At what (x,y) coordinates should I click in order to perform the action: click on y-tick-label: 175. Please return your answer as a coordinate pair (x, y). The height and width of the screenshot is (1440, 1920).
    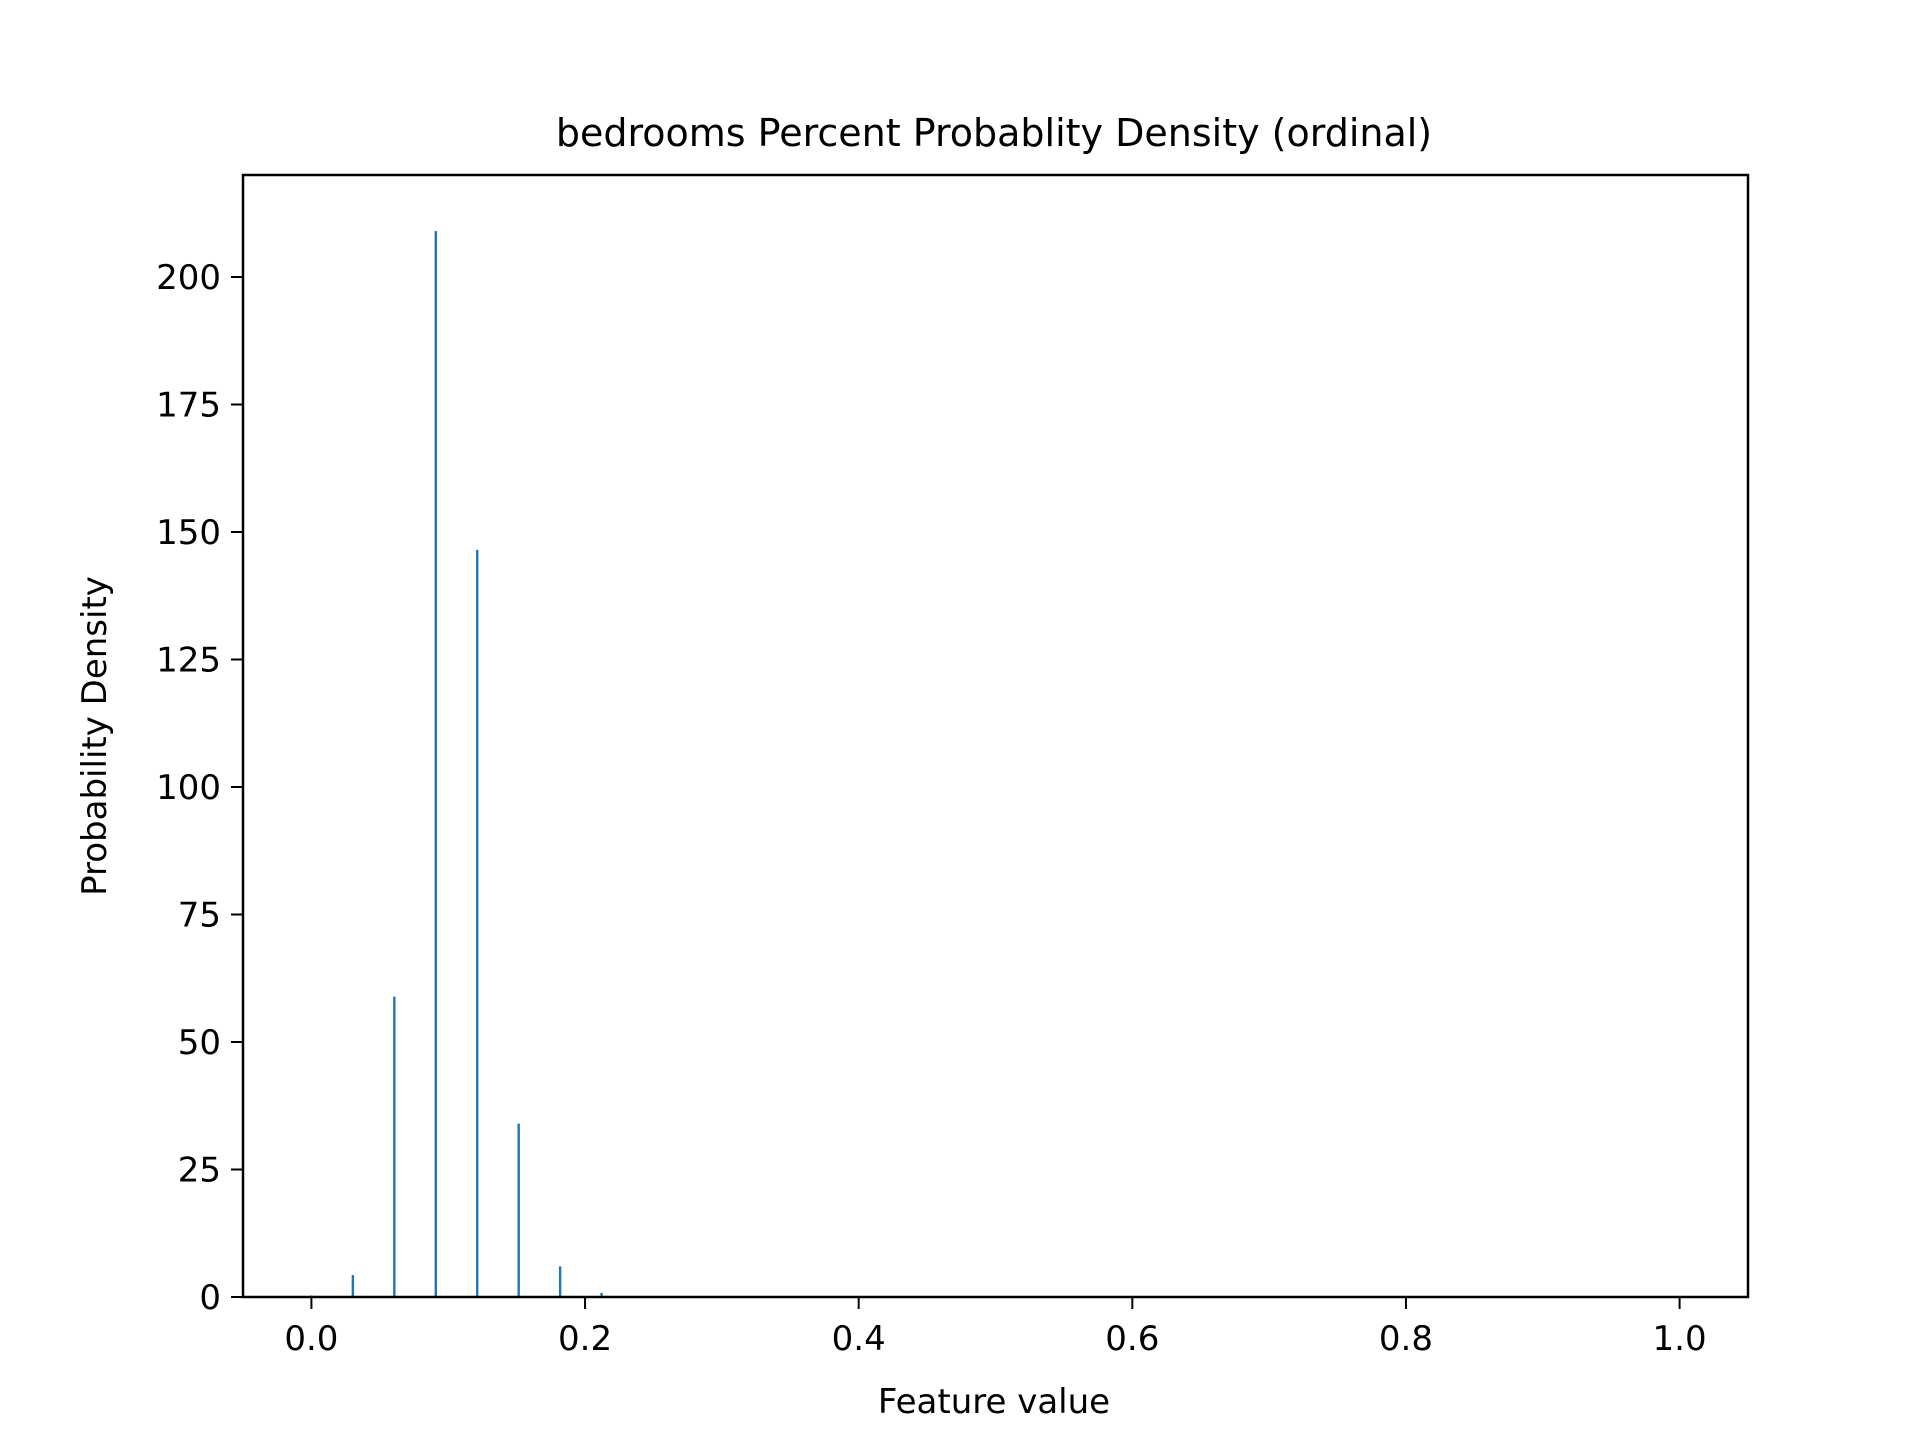
    Looking at the image, I should click on (188, 406).